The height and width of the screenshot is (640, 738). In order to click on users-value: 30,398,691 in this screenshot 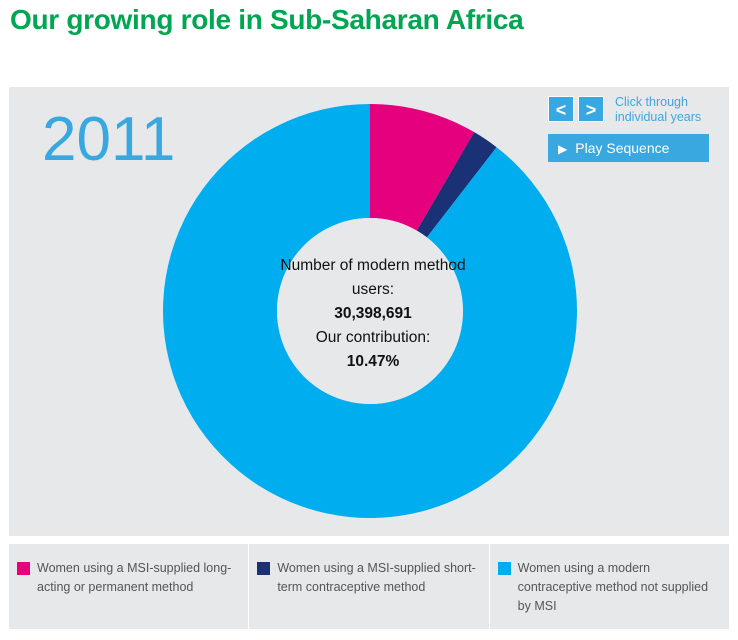, I will do `click(373, 313)`.